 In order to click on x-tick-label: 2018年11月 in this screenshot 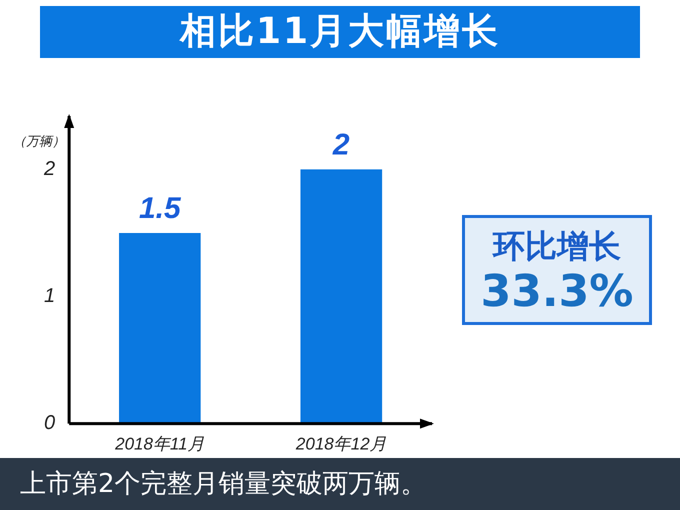, I will do `click(159, 444)`.